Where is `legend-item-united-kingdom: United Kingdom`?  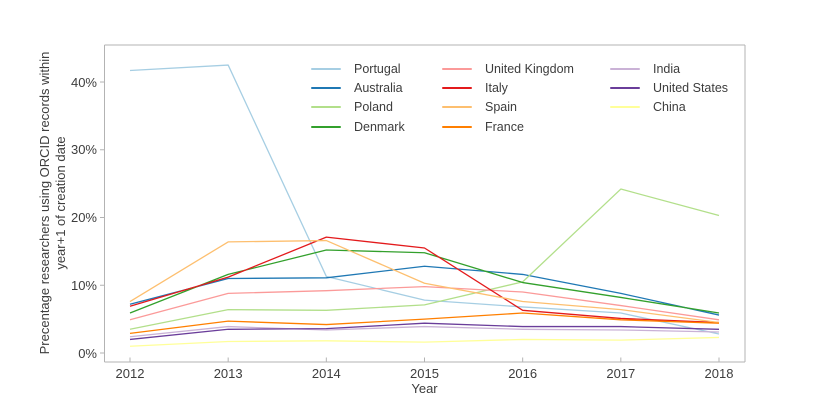 legend-item-united-kingdom: United Kingdom is located at coordinates (508, 68).